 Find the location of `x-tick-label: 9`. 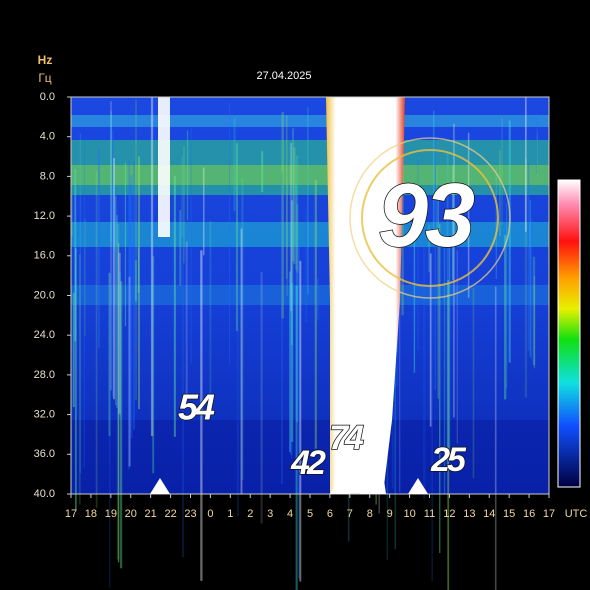

x-tick-label: 9 is located at coordinates (390, 514).